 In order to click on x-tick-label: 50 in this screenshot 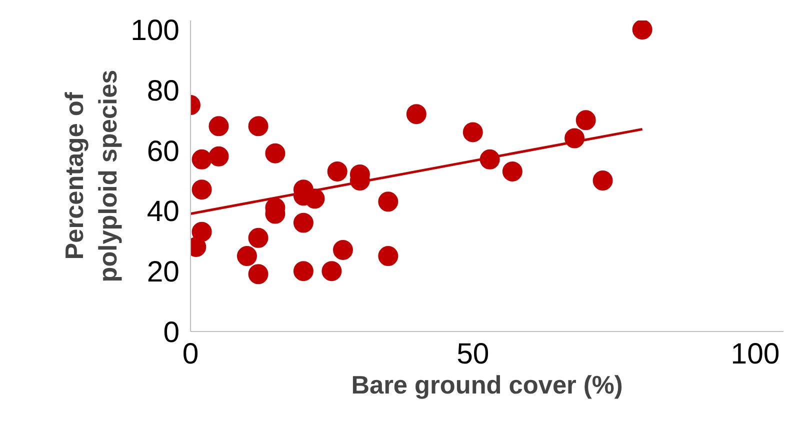, I will do `click(473, 354)`.